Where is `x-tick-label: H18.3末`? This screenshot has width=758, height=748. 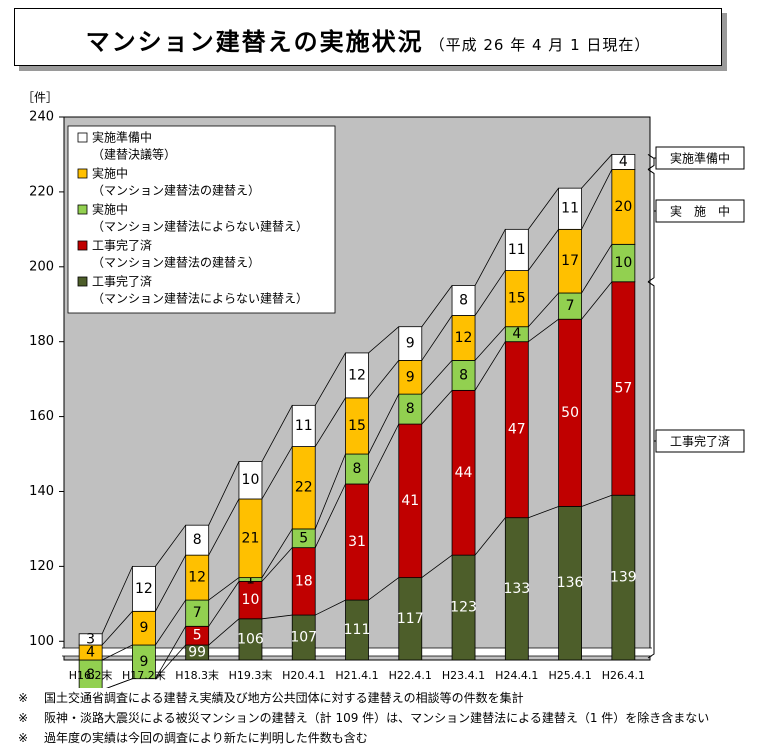
x-tick-label: H18.3末 is located at coordinates (197, 675).